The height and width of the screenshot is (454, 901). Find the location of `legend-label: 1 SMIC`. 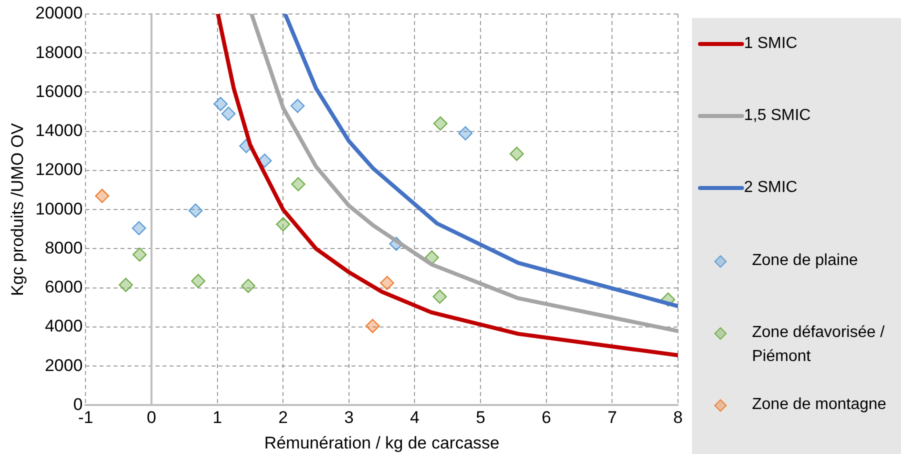

legend-label: 1 SMIC is located at coordinates (771, 44).